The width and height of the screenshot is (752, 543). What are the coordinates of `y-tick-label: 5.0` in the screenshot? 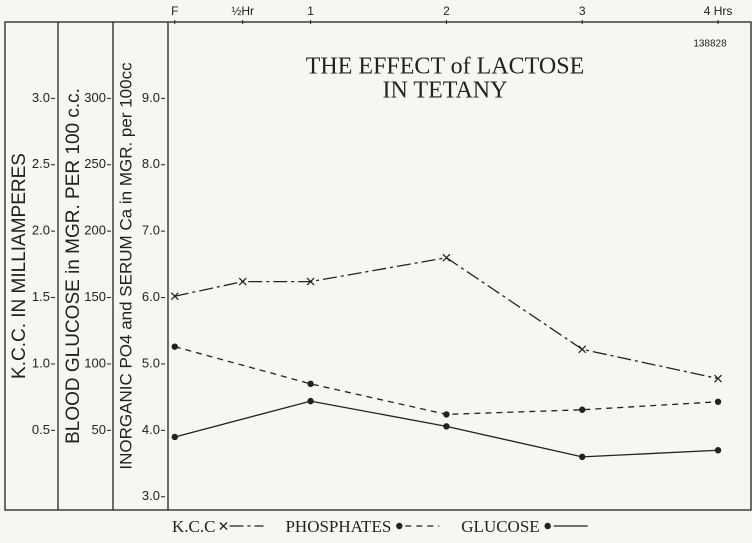 It's located at (151, 362).